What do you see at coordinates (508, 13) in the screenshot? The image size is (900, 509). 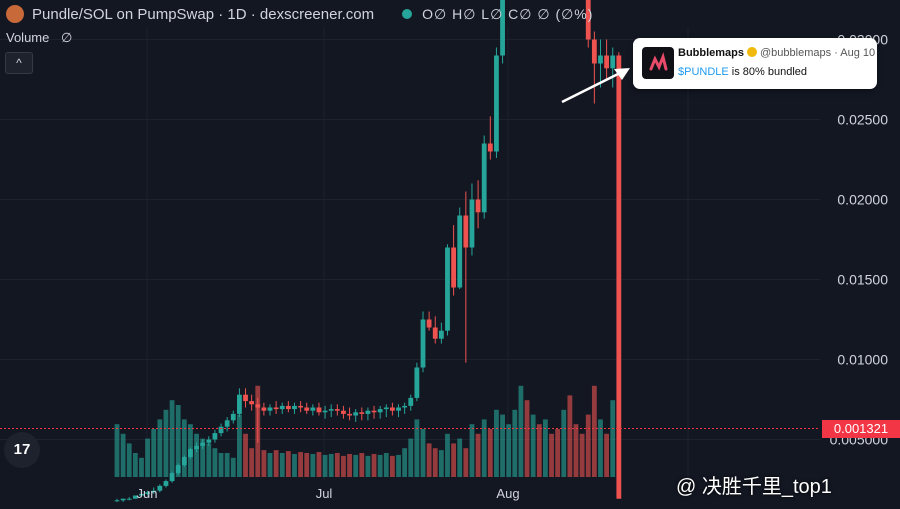 I see `ohlc-values: O∅ H∅ L∅ C∅ ∅ (∅%)` at bounding box center [508, 13].